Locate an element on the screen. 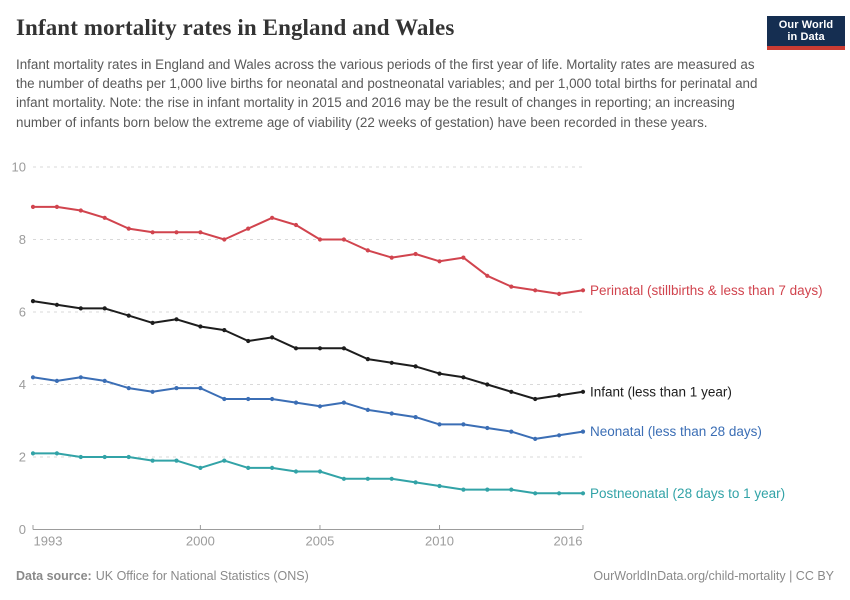 This screenshot has width=850, height=600. y-tick-label-10: 10 is located at coordinates (19, 167).